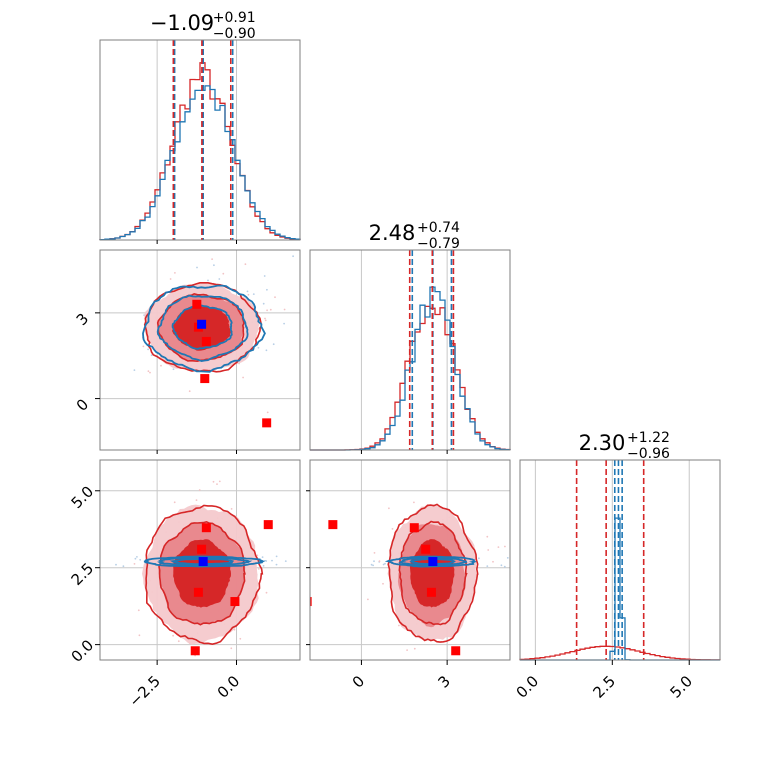 This screenshot has height=760, width=760. I want to click on title-lower-error: −0.90, so click(234, 34).